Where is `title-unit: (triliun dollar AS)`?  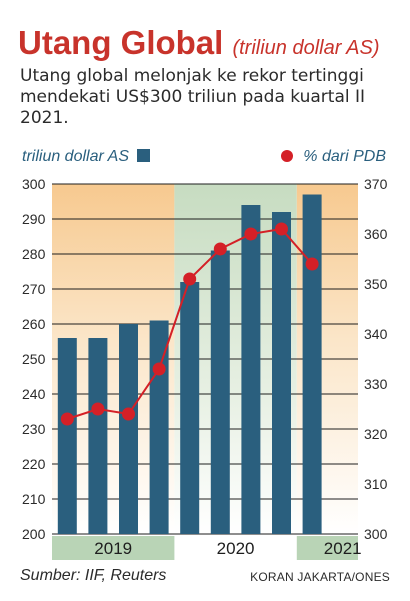
title-unit: (triliun dollar AS) is located at coordinates (306, 48).